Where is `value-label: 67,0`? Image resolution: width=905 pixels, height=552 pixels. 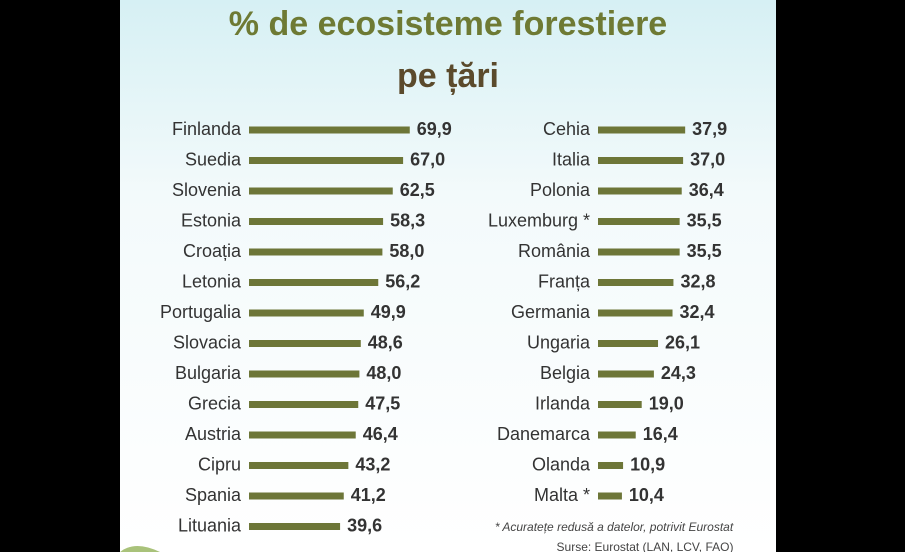 value-label: 67,0 is located at coordinates (427, 159).